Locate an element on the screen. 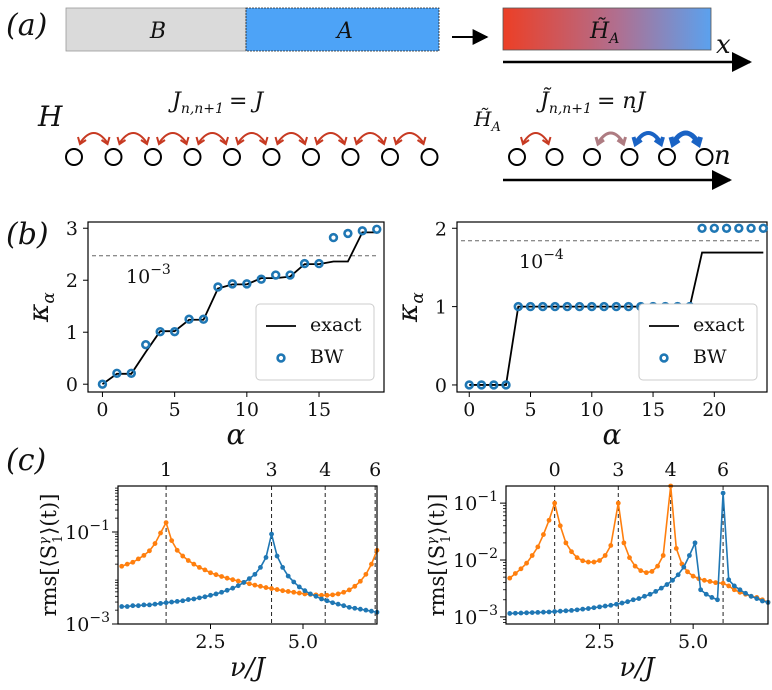  legend-bw-label: BW is located at coordinates (710, 357).